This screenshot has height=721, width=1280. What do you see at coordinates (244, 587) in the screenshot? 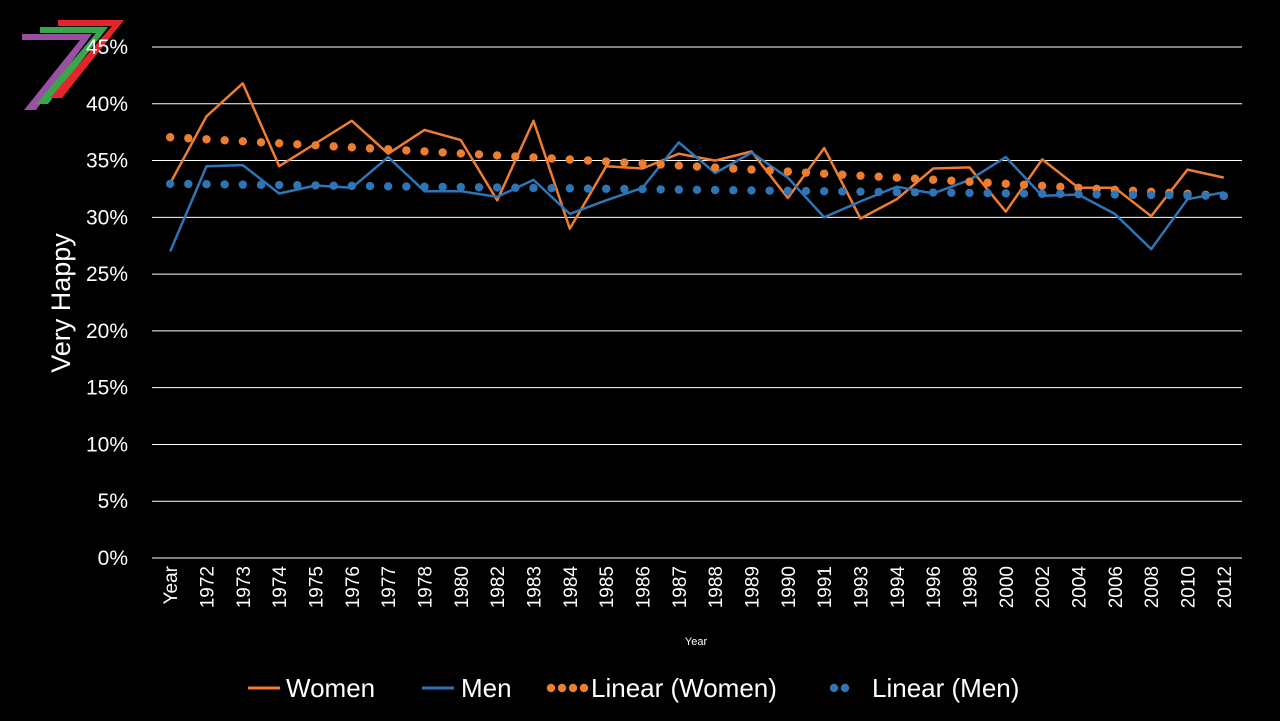
I see `x-tick-label: 1973` at bounding box center [244, 587].